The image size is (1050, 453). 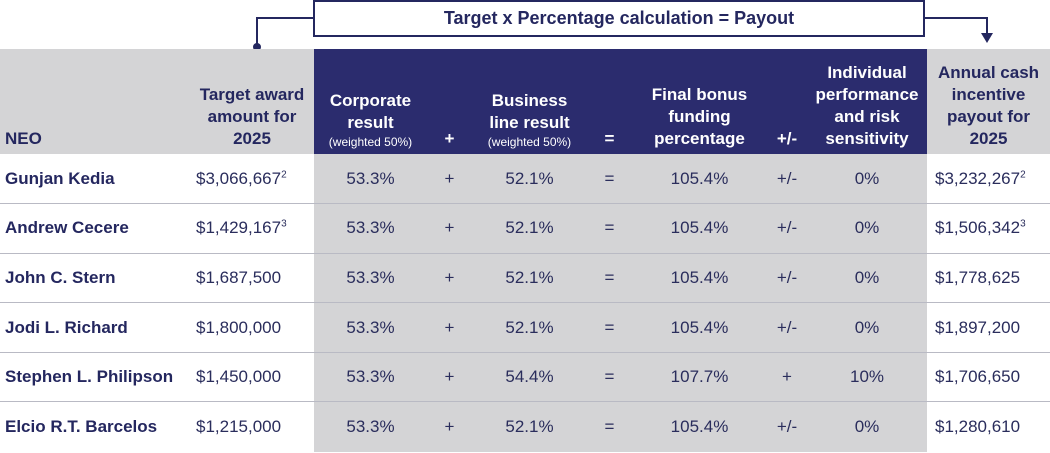 I want to click on target-amount: $1,450,000, so click(x=252, y=377).